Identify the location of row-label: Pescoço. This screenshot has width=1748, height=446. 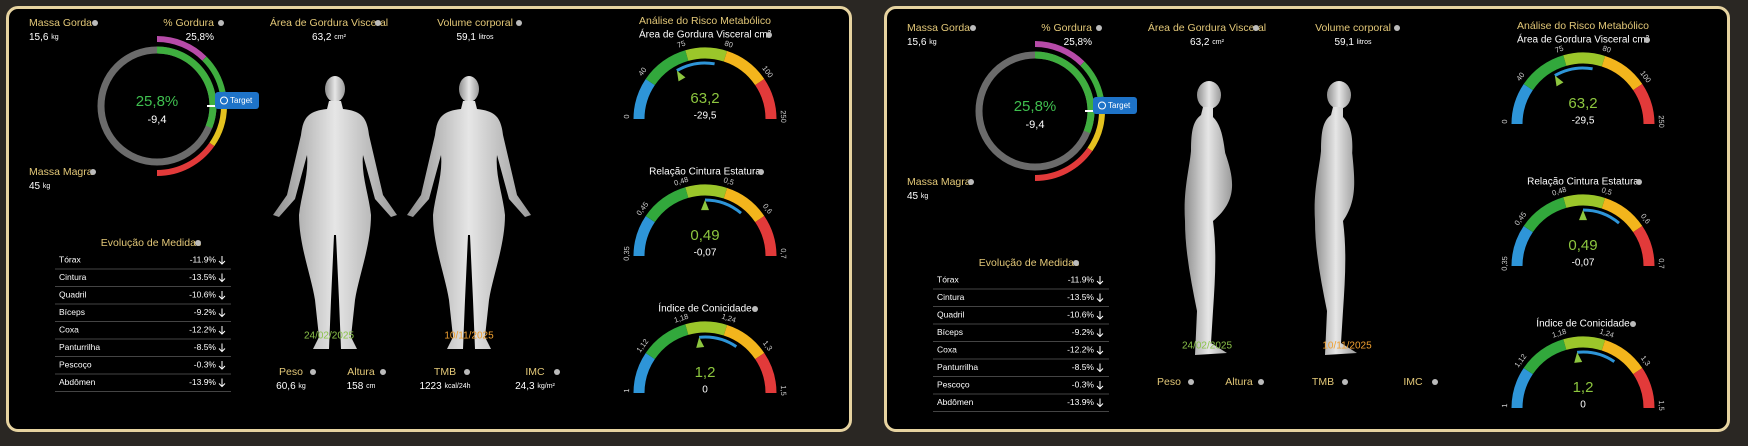
(953, 384).